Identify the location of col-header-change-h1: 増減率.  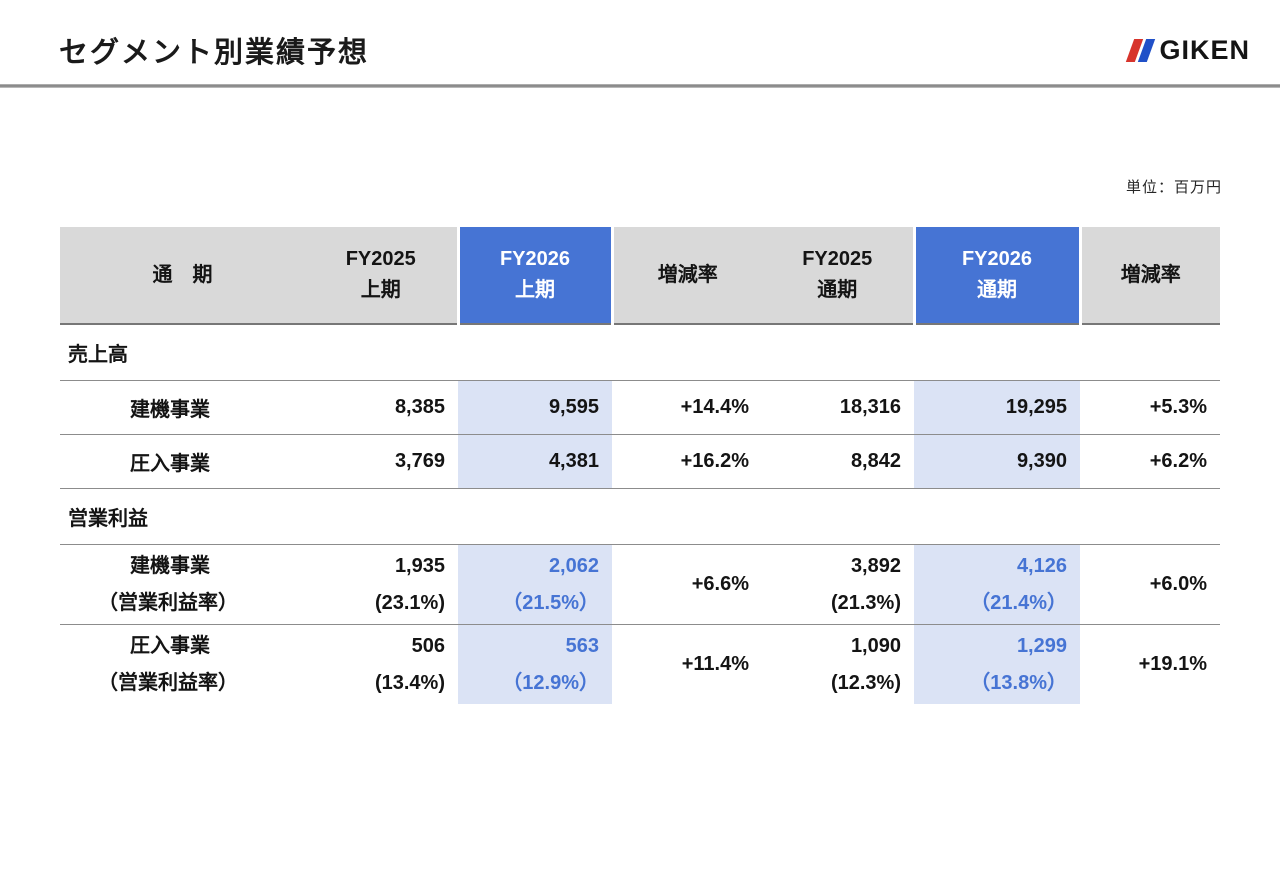
(687, 276).